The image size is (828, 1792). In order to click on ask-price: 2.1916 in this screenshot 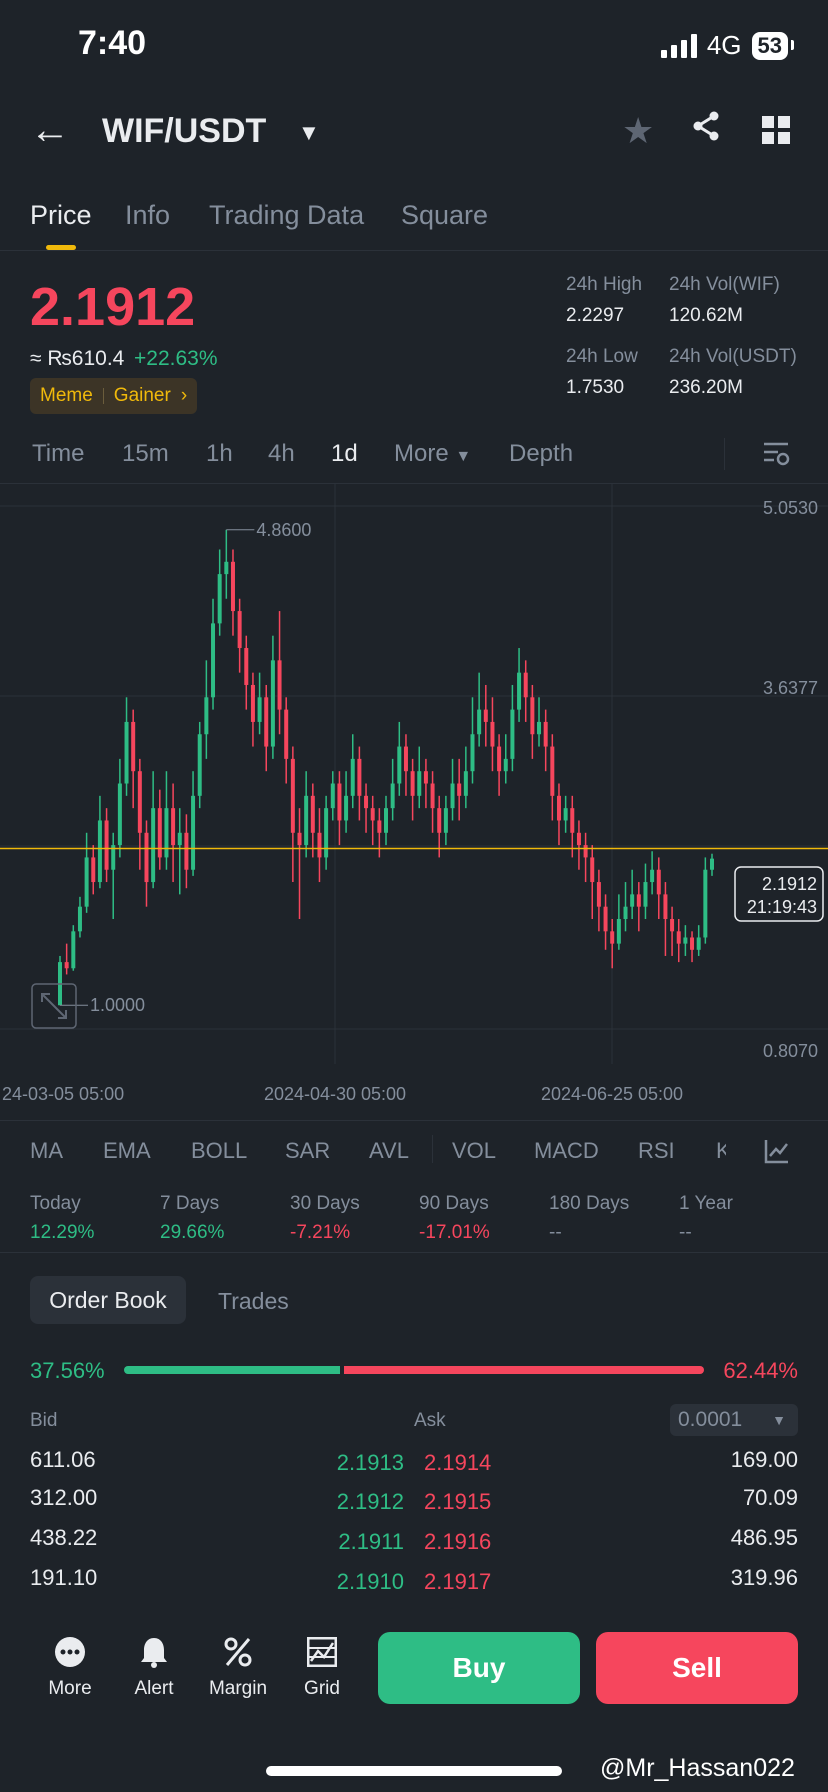, I will do `click(458, 1541)`.